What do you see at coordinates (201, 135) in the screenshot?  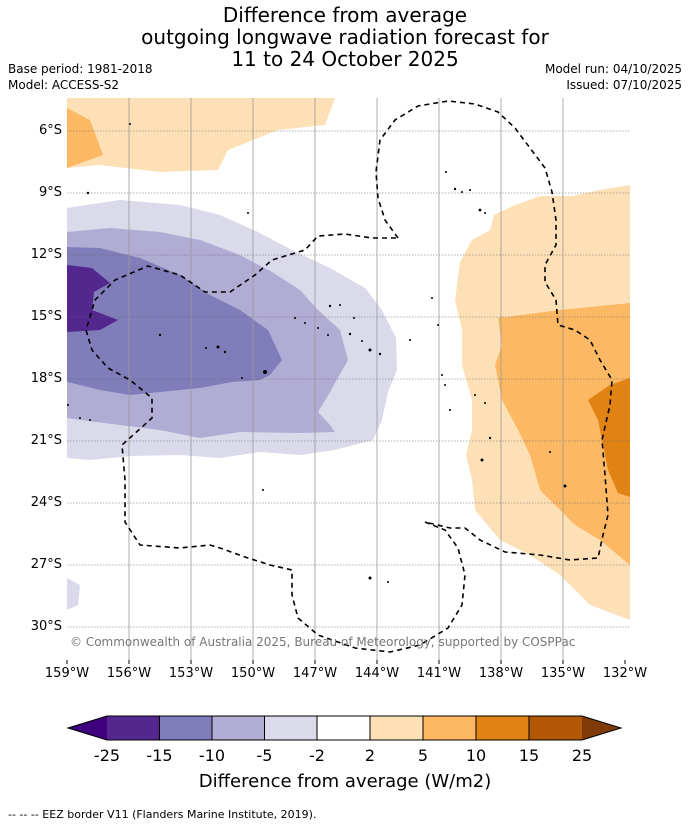 I see `positive-anomaly-north` at bounding box center [201, 135].